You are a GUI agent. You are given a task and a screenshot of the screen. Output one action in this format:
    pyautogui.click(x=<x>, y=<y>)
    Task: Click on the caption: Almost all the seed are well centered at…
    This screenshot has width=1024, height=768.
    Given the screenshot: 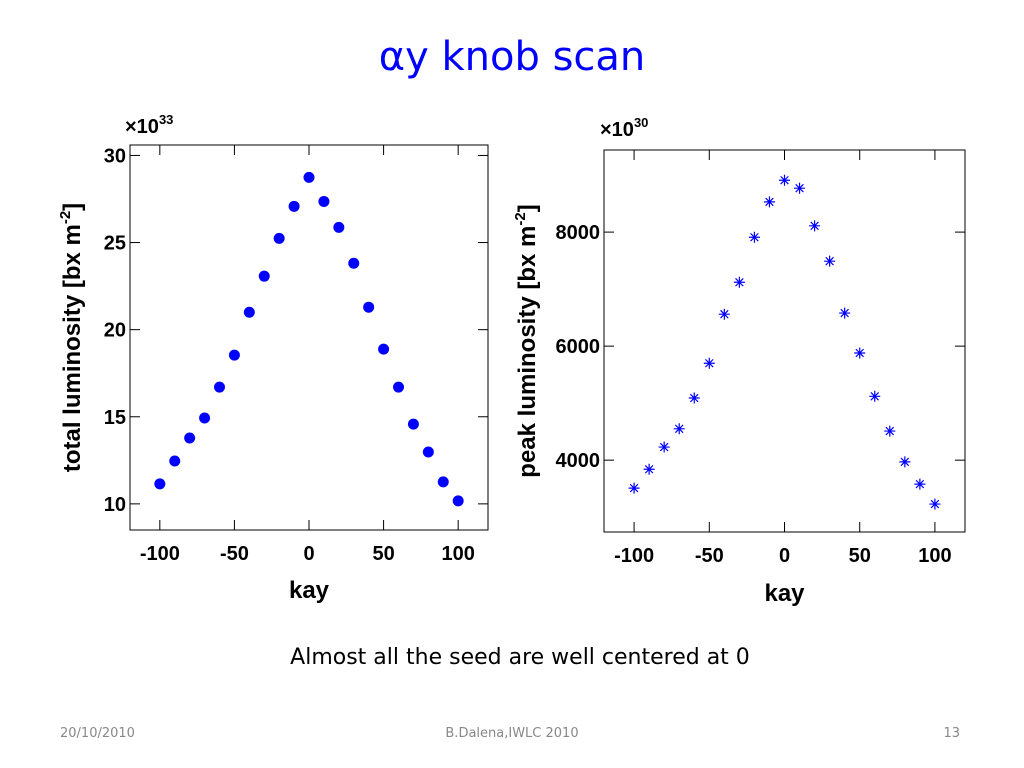 What is the action you would take?
    pyautogui.click(x=520, y=657)
    